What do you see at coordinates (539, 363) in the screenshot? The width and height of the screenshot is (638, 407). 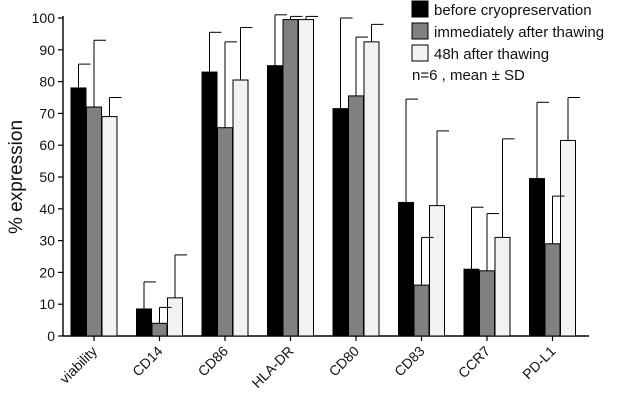 I see `x-tick-label: PD-L1` at bounding box center [539, 363].